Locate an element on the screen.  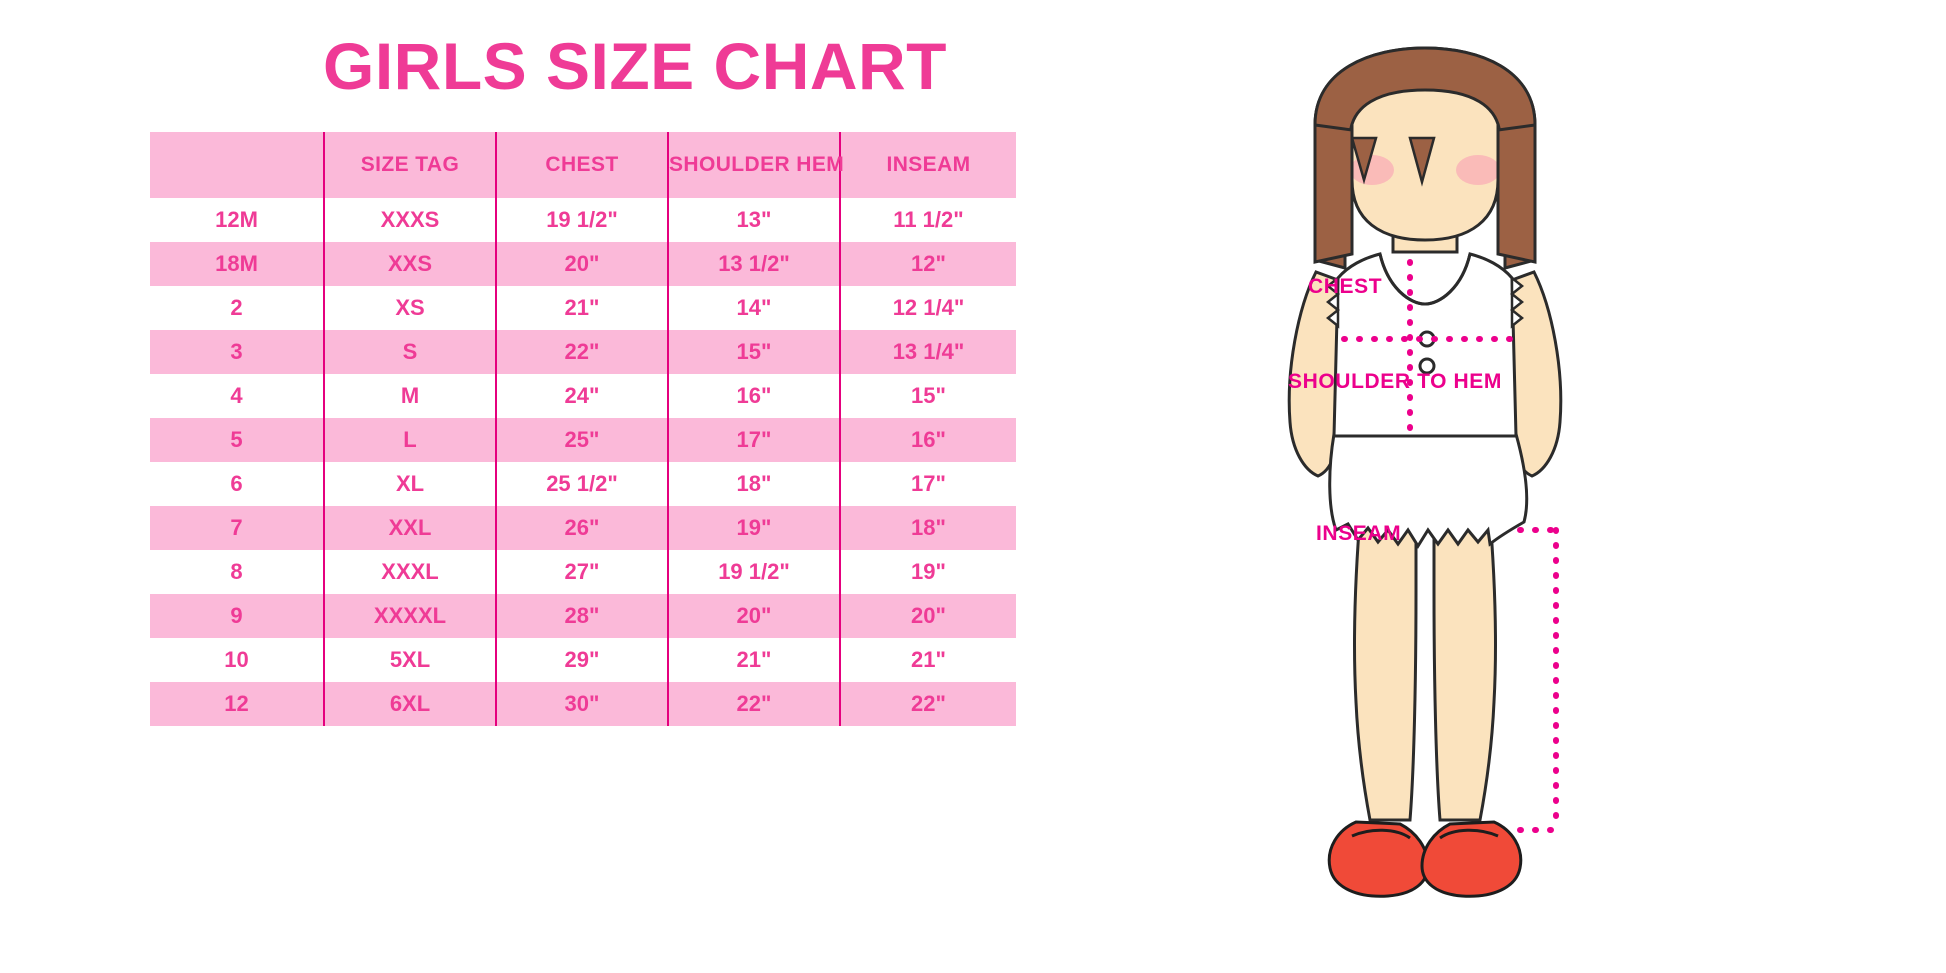
cell-chest: 19 1/2" is located at coordinates (581, 220).